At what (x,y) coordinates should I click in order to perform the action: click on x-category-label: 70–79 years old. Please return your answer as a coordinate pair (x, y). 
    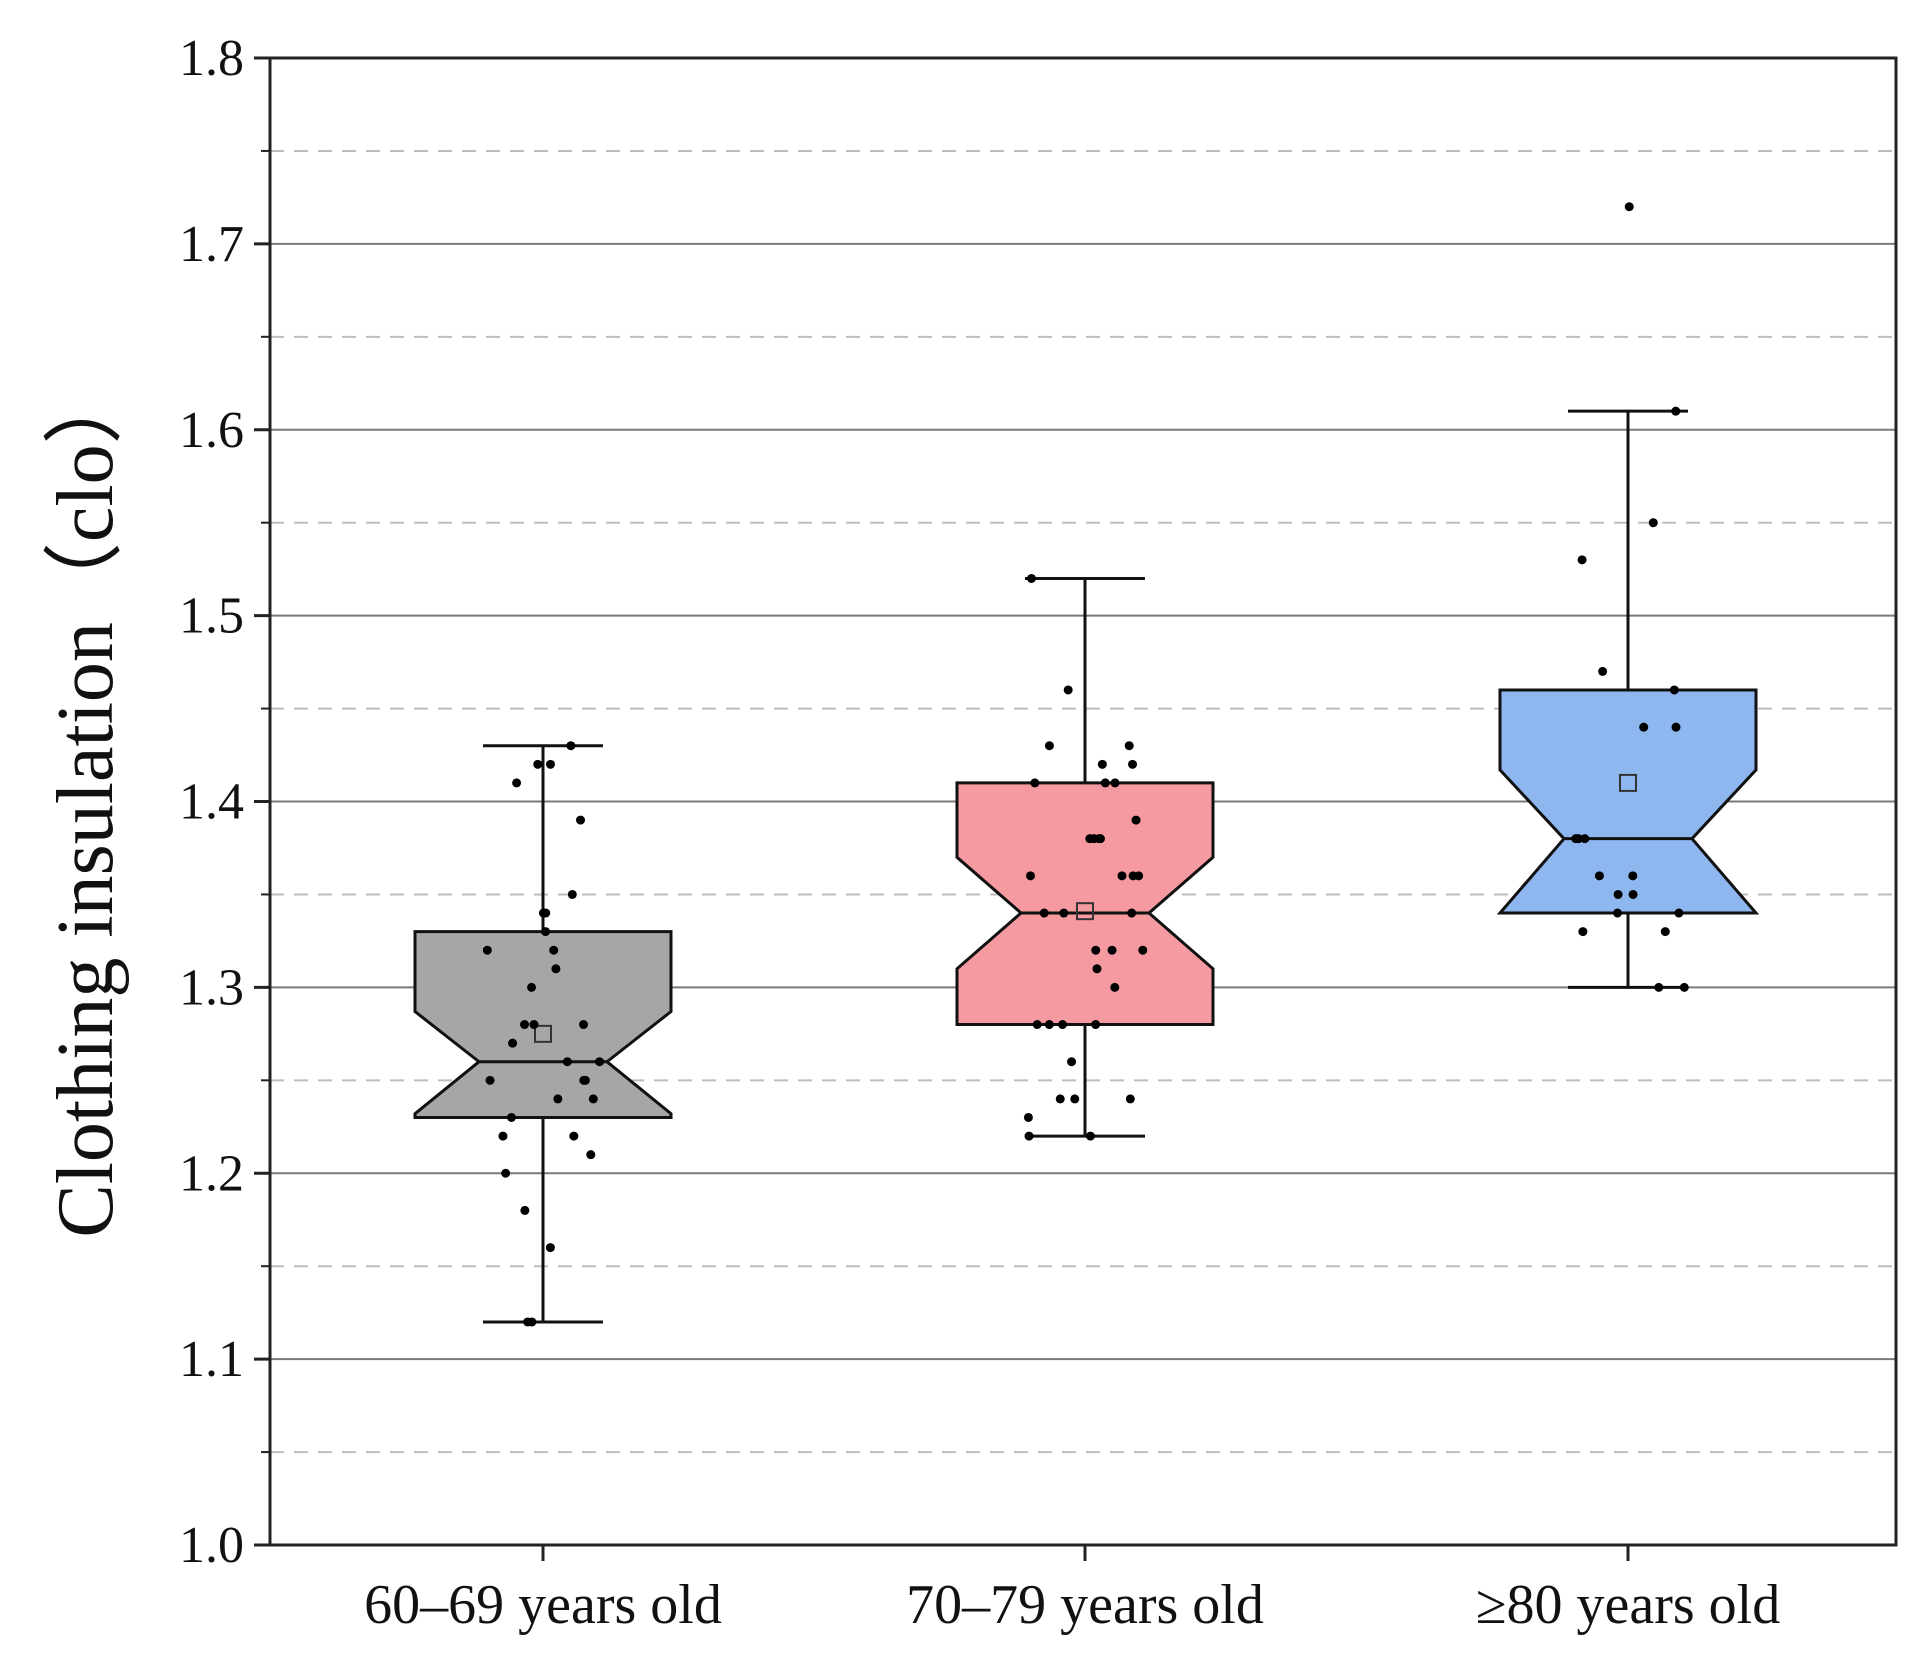
    Looking at the image, I should click on (1085, 1605).